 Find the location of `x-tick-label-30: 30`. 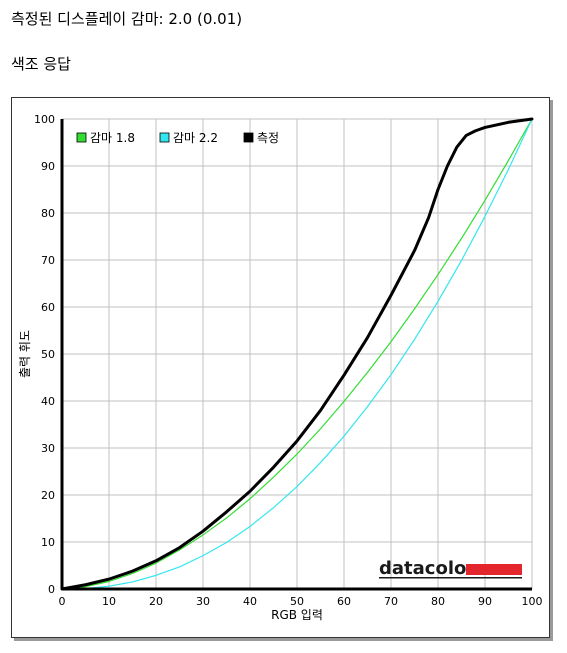

x-tick-label-30: 30 is located at coordinates (203, 601).